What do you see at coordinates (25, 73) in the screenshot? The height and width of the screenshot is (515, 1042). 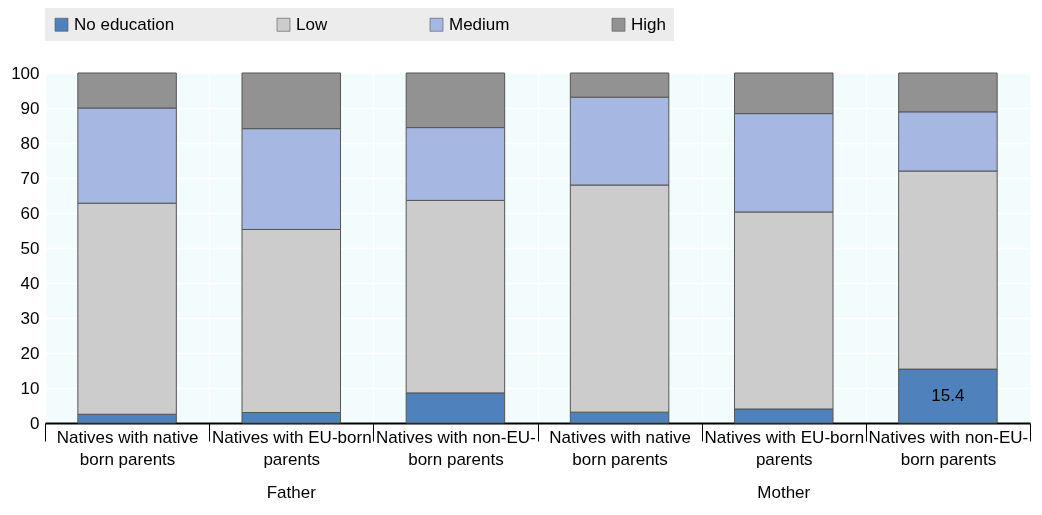 I see `y-tick-label: 100` at bounding box center [25, 73].